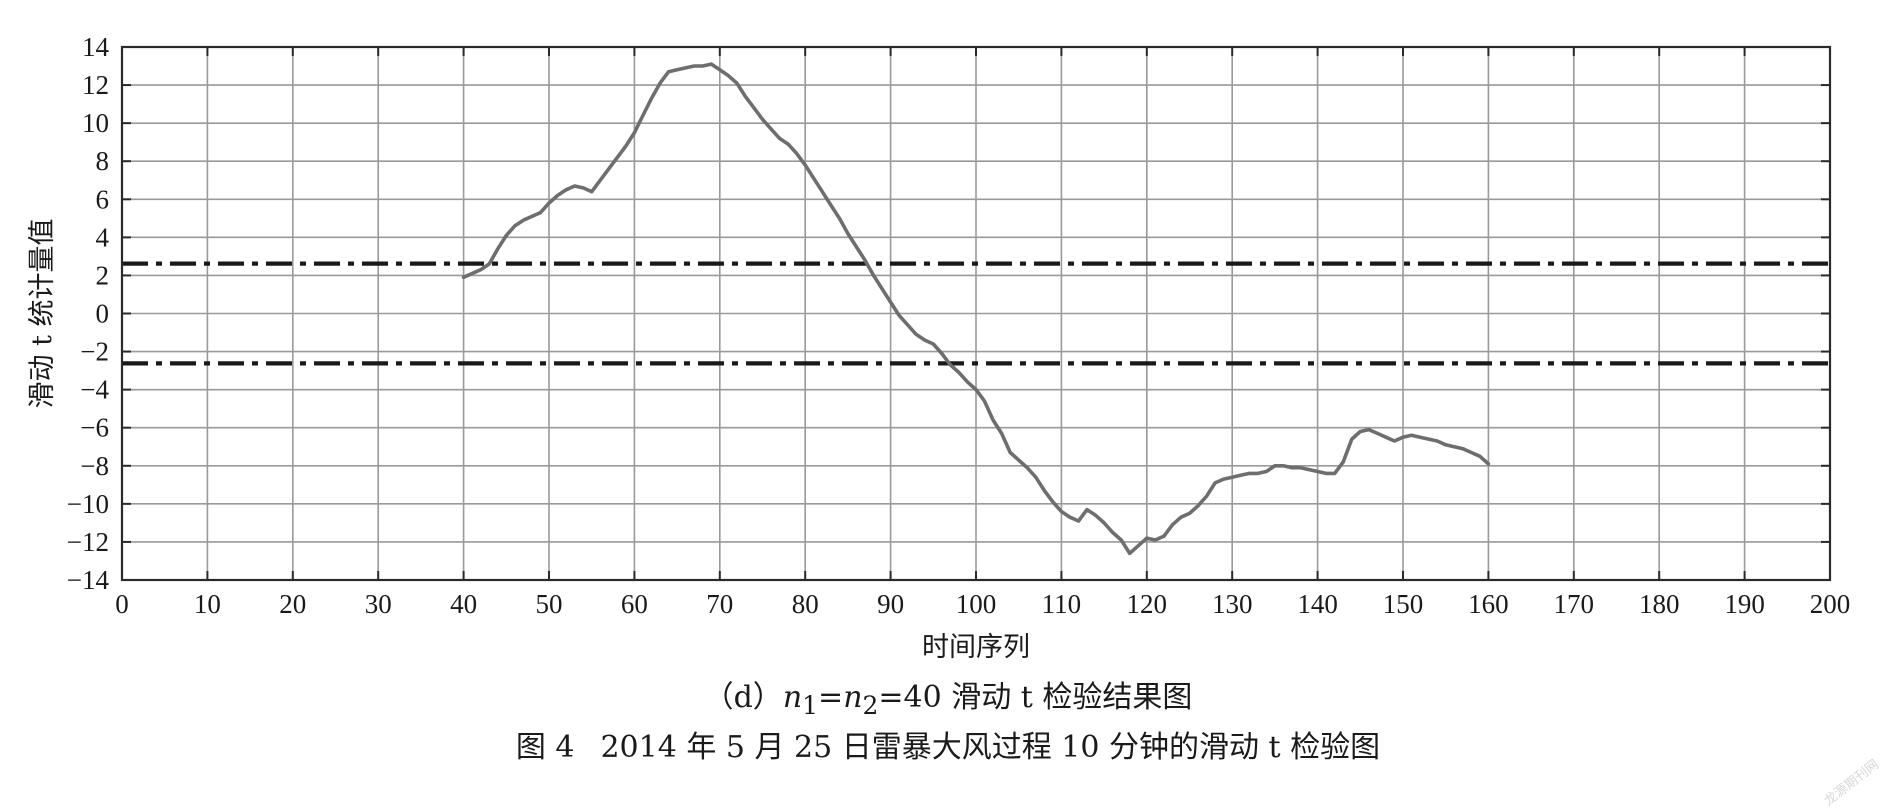 This screenshot has width=1896, height=809. Describe the element at coordinates (792, 697) in the screenshot. I see `subcaption-n1: n` at that location.